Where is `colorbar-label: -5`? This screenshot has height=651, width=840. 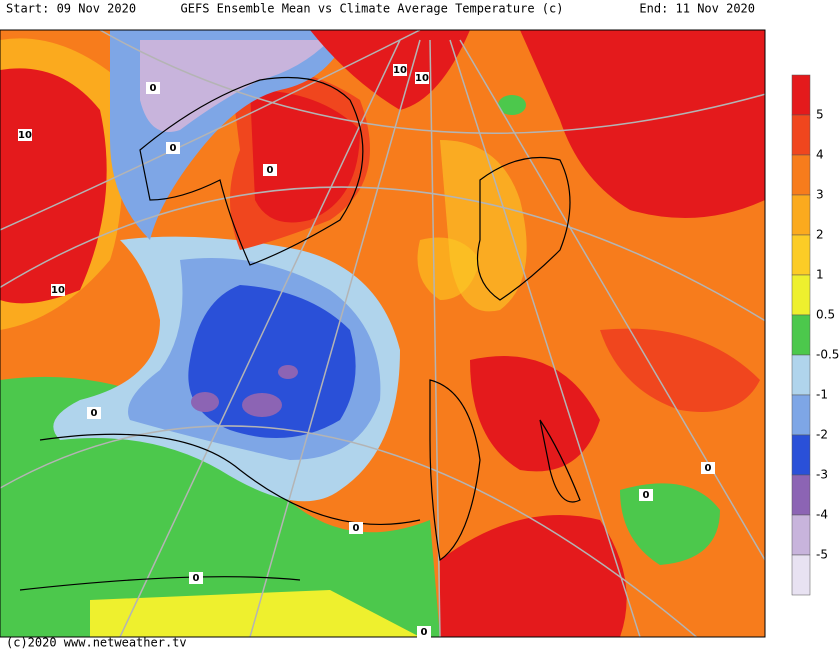
colorbar-label: -5 is located at coordinates (822, 555).